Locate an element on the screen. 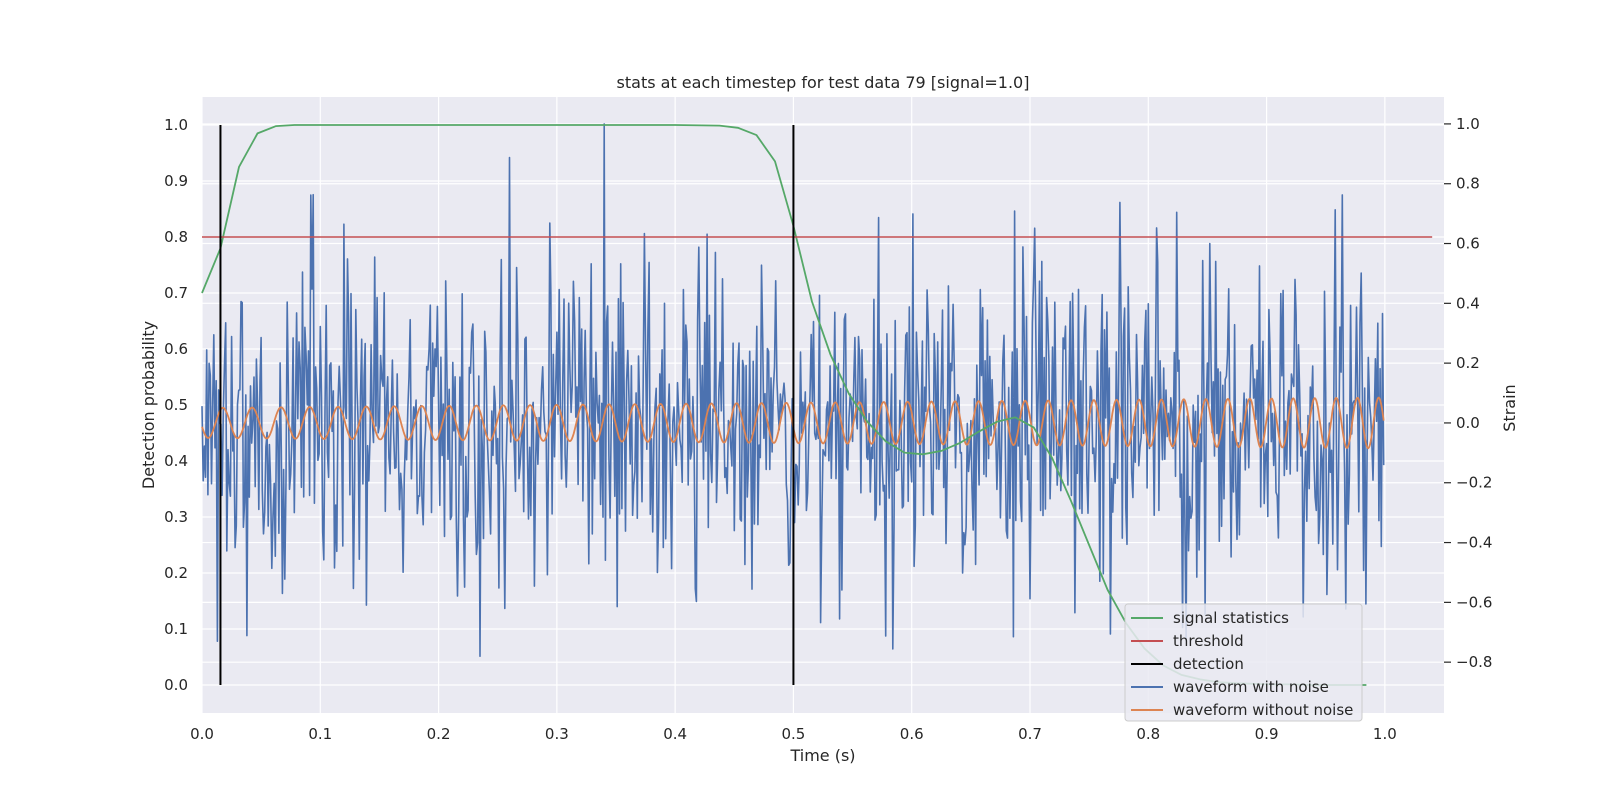  y-tick-label-right: 0.8 is located at coordinates (1468, 184).